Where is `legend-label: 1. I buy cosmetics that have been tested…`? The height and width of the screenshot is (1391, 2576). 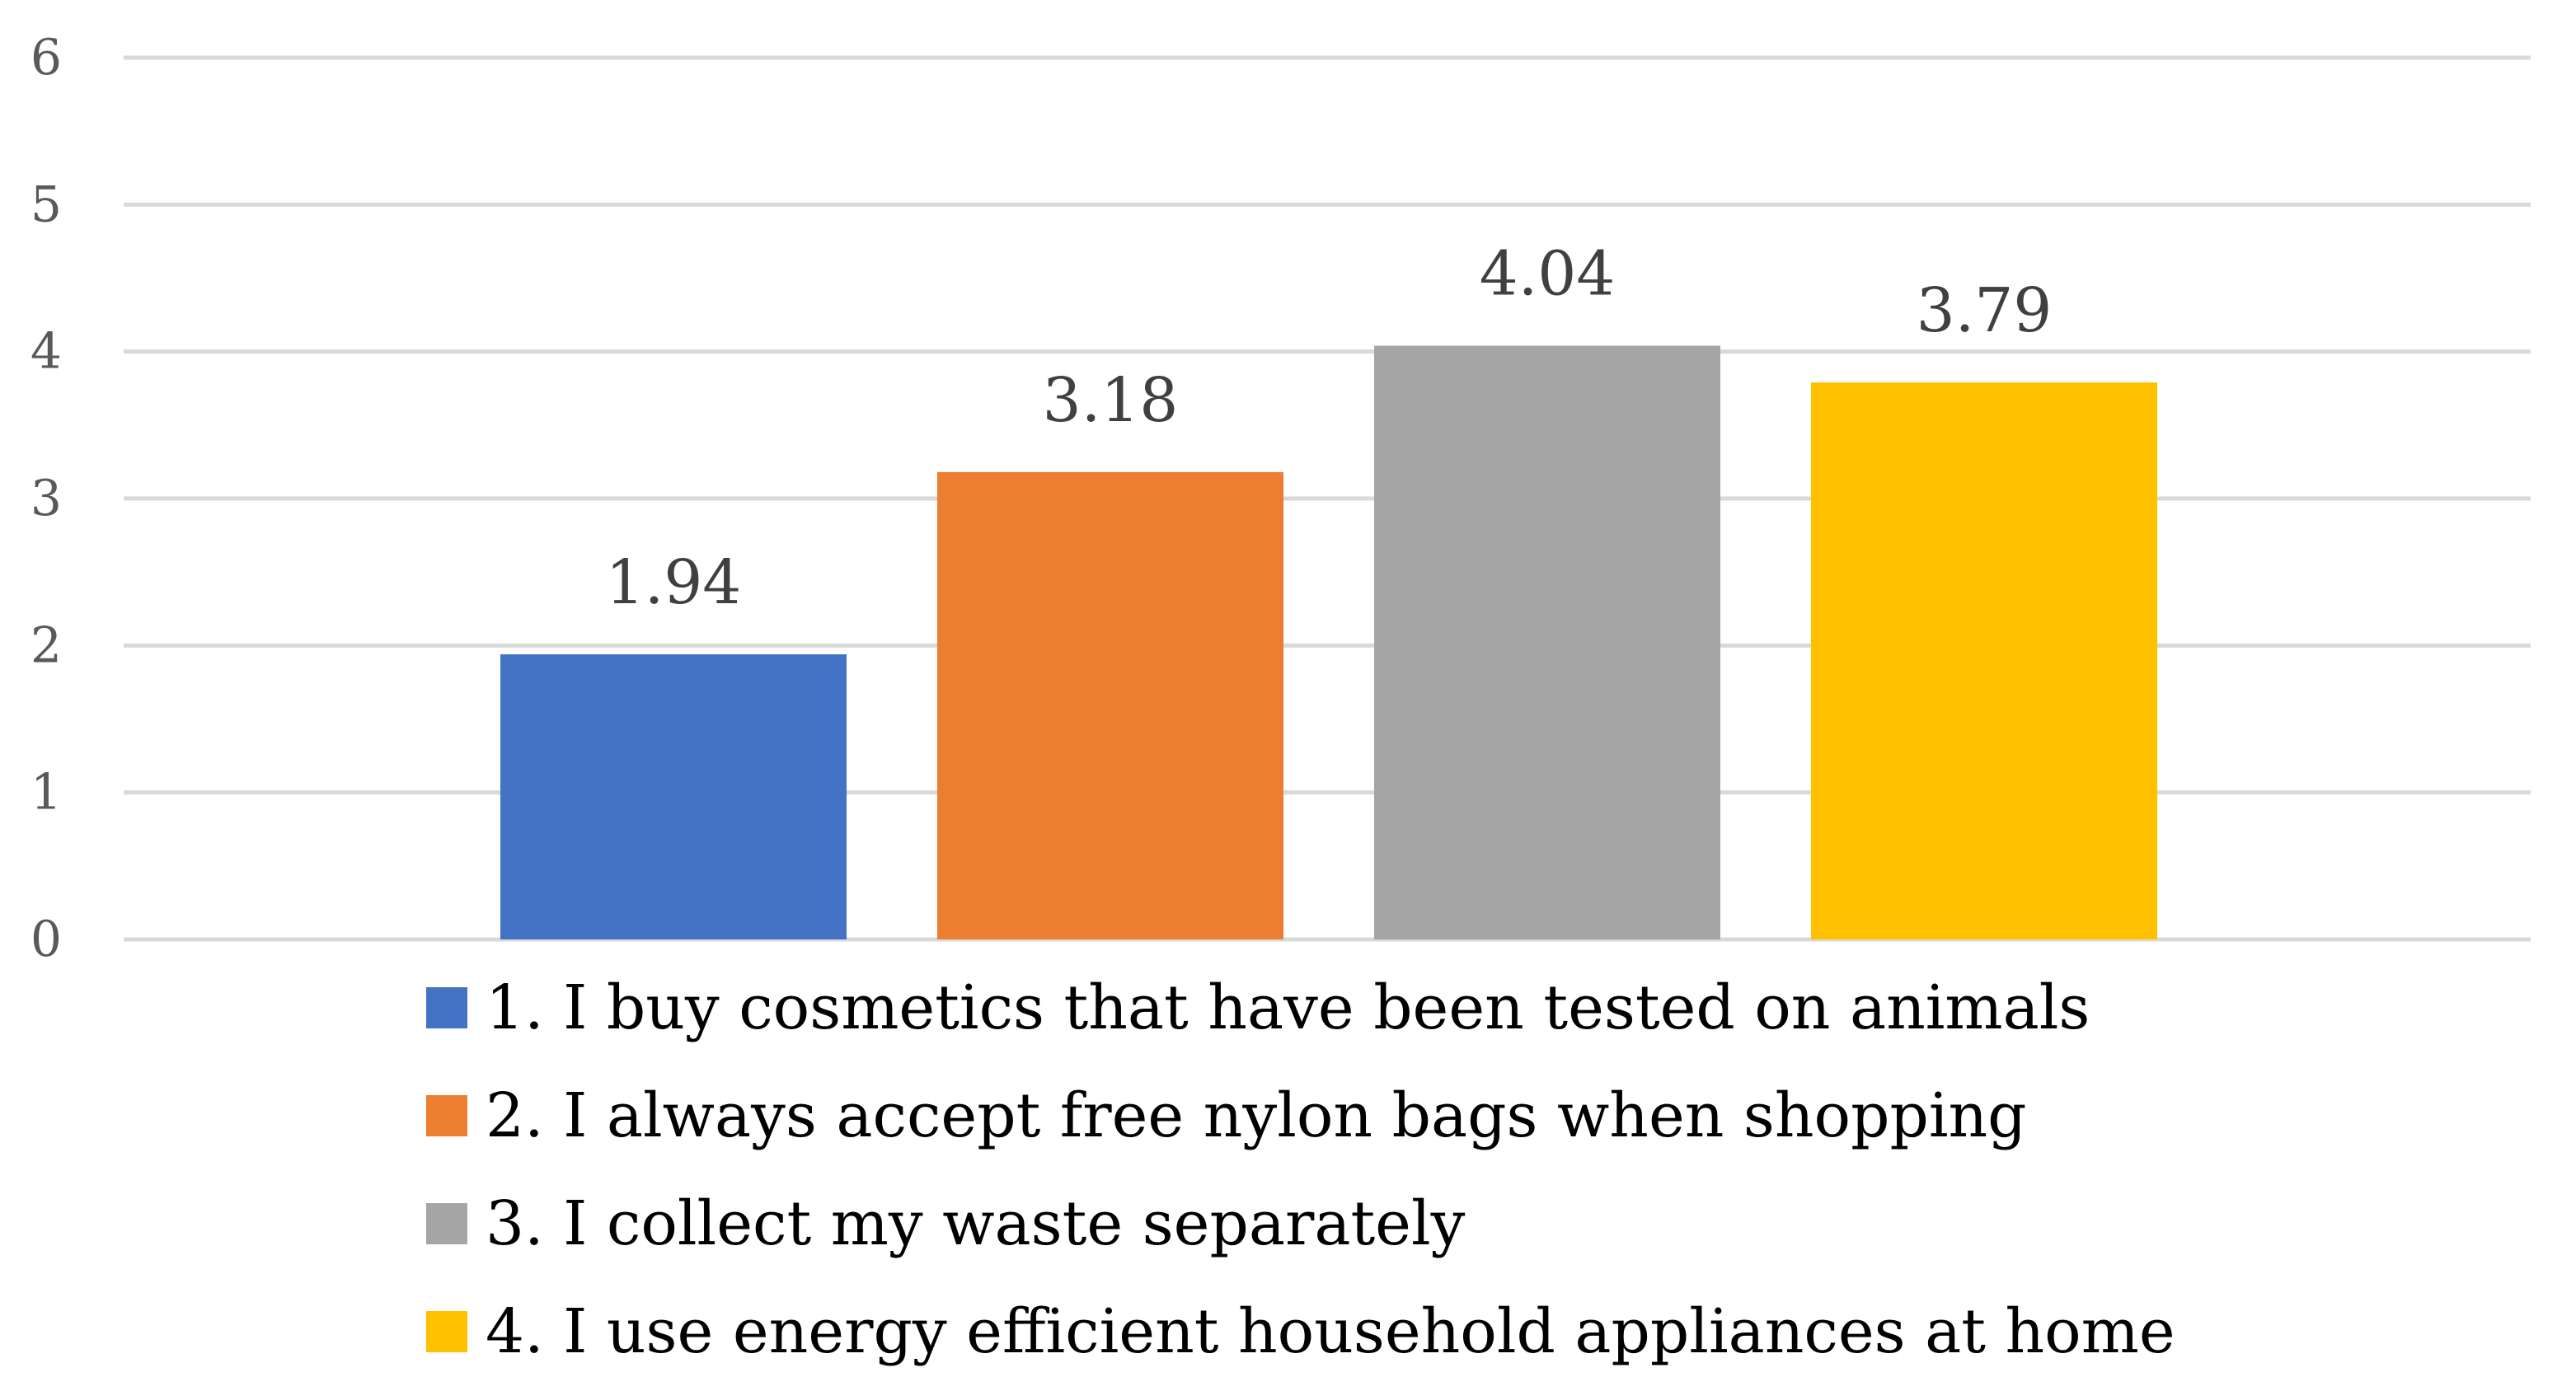 legend-label: 1. I buy cosmetics that have been tested… is located at coordinates (1288, 1008).